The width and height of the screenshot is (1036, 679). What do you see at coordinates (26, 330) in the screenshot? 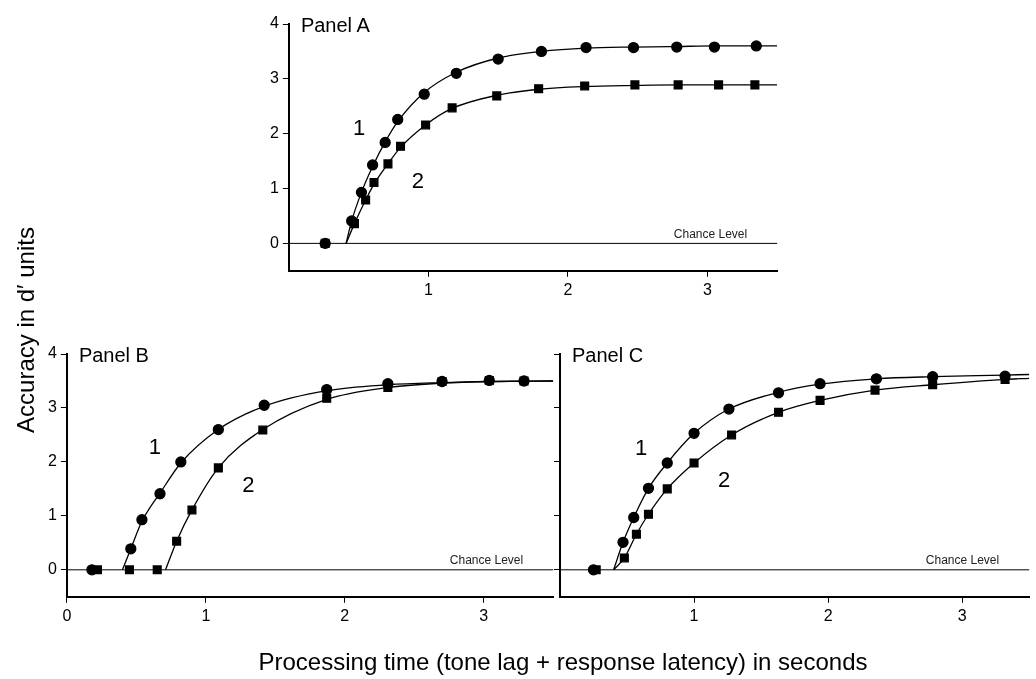
I see `y-axis-title: Accuracy in d′ units` at bounding box center [26, 330].